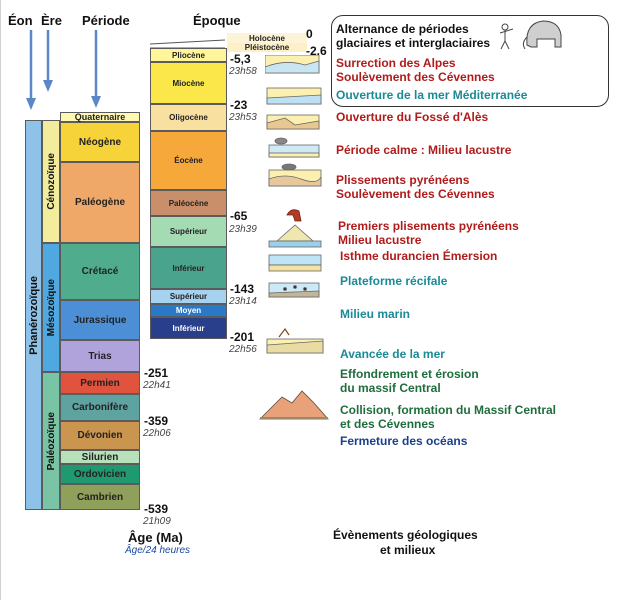 The image size is (638, 600). Describe the element at coordinates (100, 497) in the screenshot. I see `period-cambrien: Cambrien` at that location.